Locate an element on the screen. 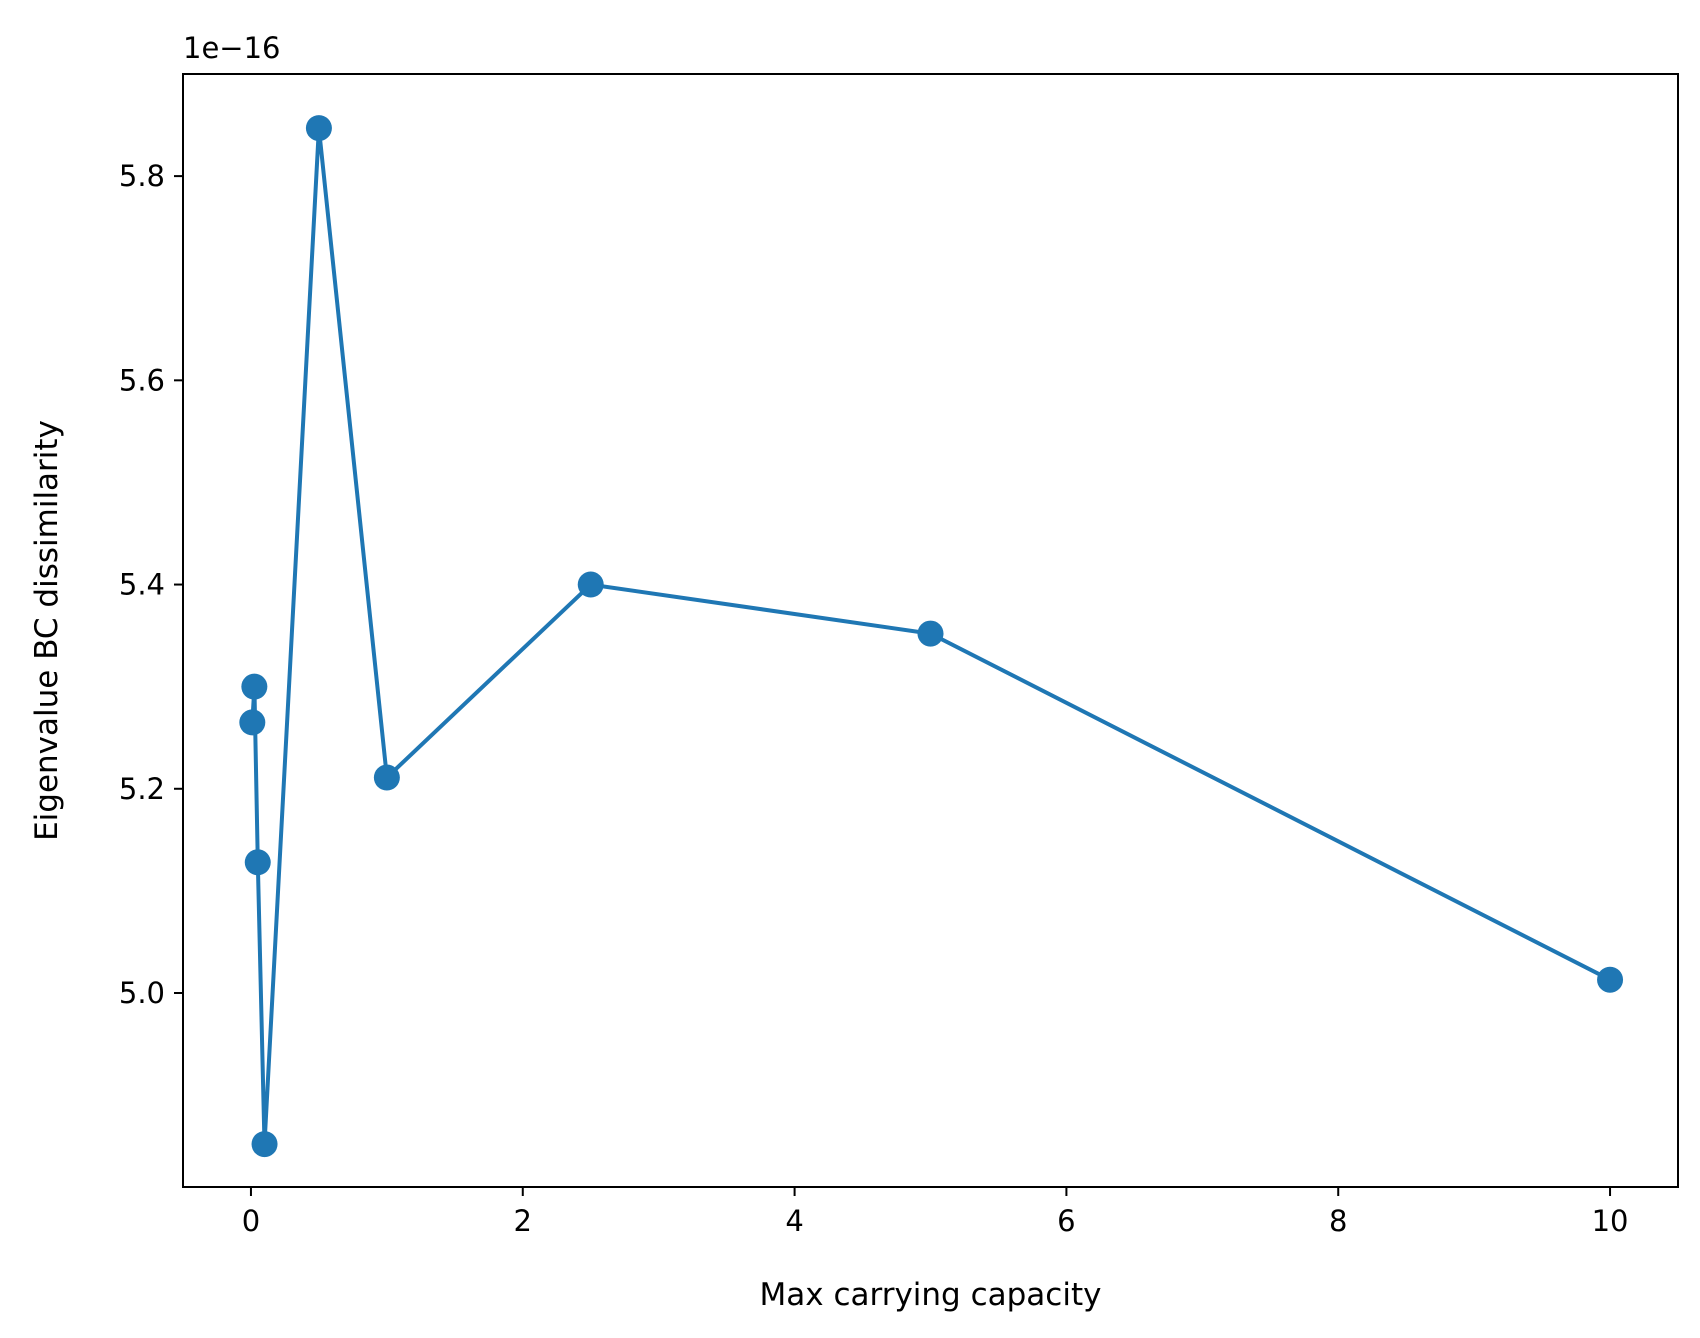  y-tick-label: 5.2 is located at coordinates (142, 789).